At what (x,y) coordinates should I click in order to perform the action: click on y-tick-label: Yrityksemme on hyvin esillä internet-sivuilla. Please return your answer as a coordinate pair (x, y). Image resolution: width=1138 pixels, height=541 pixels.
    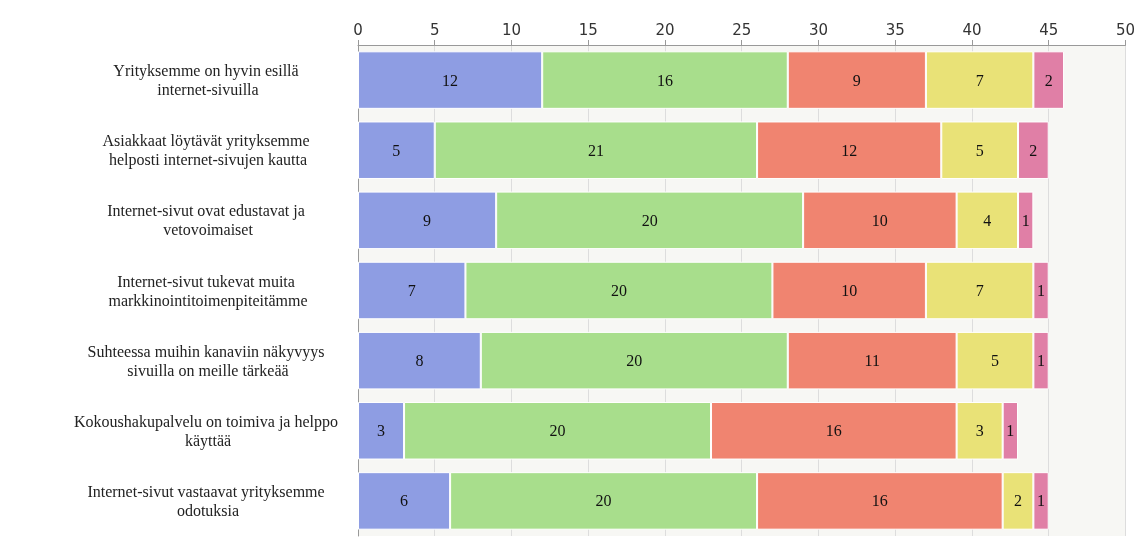
    Looking at the image, I should click on (208, 80).